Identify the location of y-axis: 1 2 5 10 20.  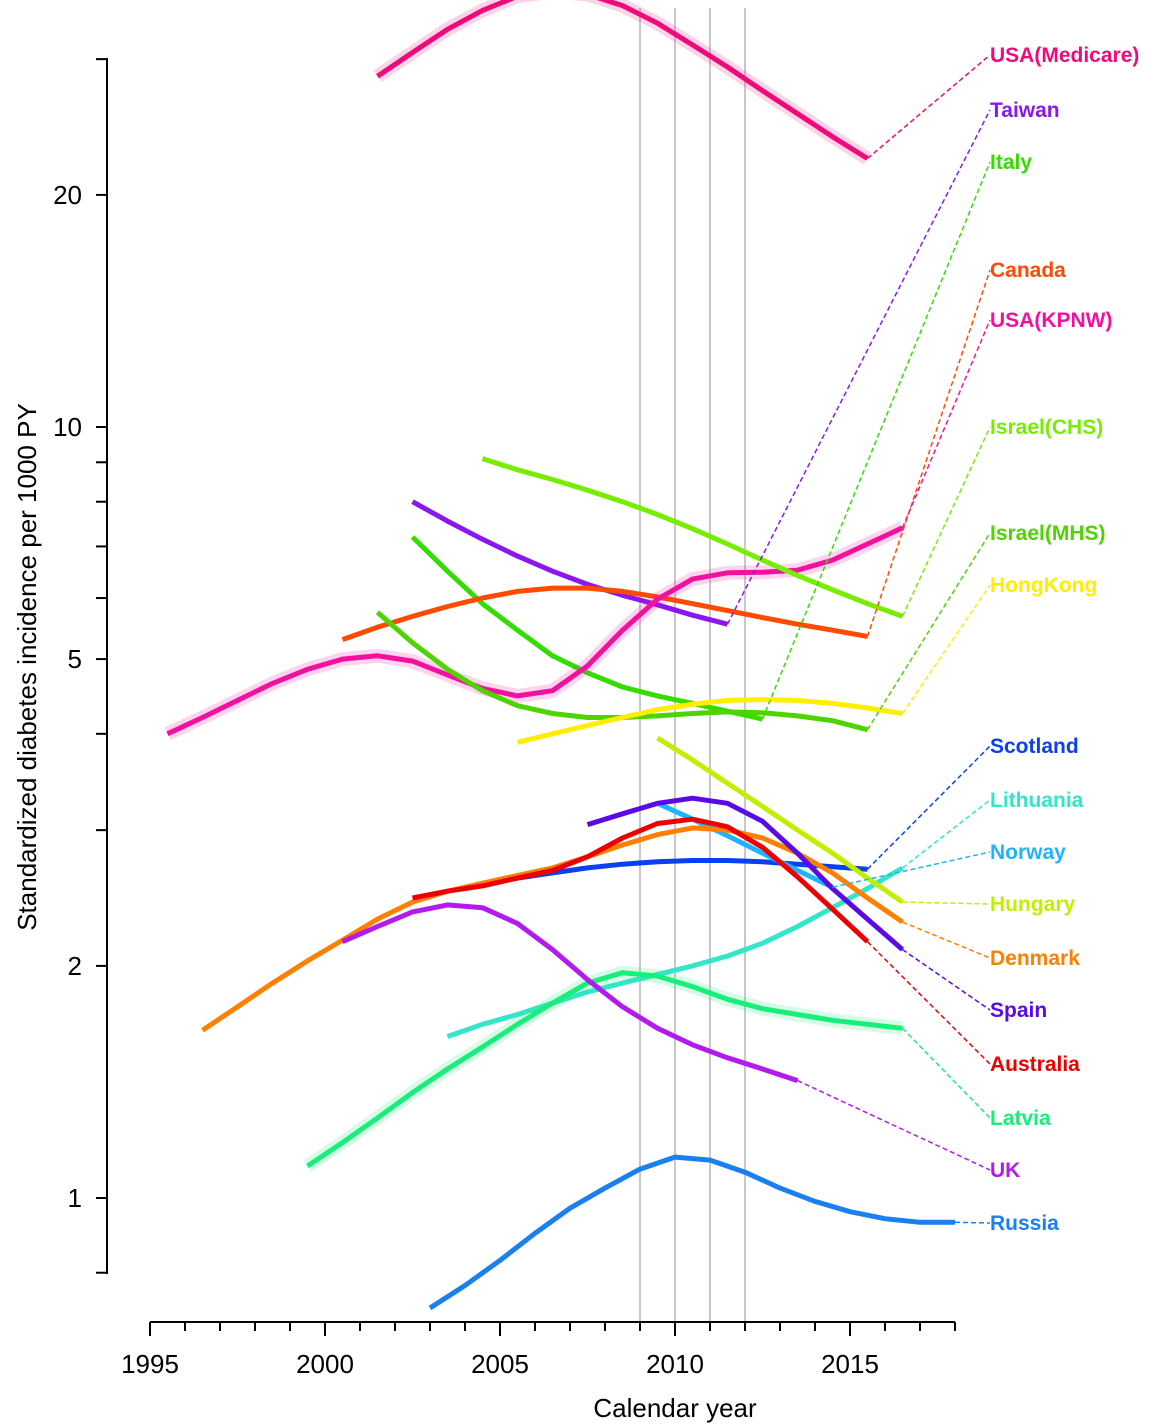
(80, 666).